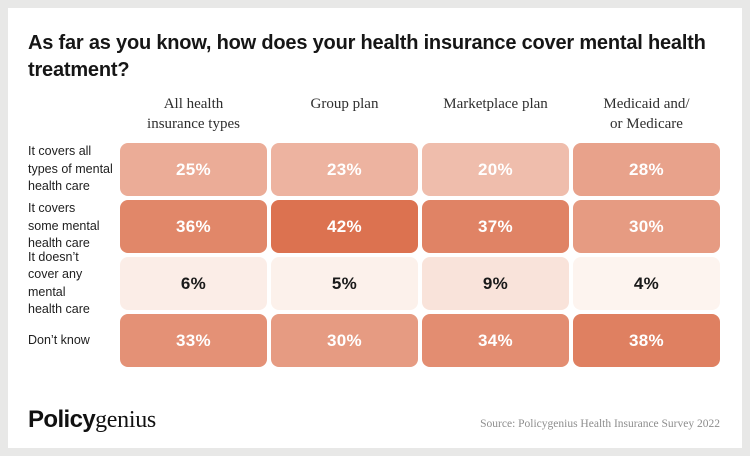 This screenshot has height=456, width=750. What do you see at coordinates (193, 169) in the screenshot?
I see `heatmap-cell: 25%` at bounding box center [193, 169].